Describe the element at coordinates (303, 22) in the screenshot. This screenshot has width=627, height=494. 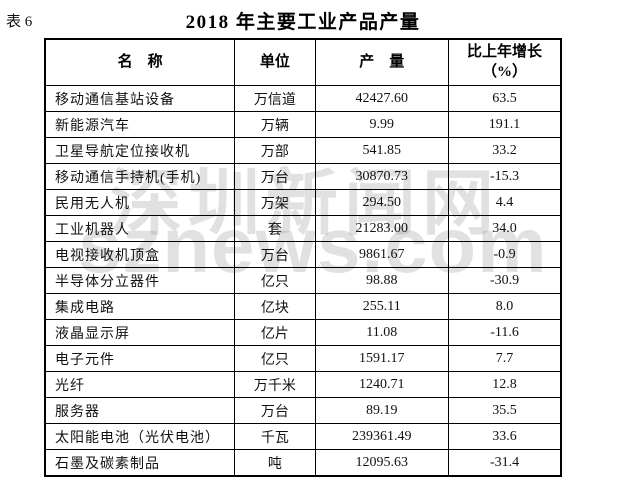
I see `page-title: 2018 年主要工业产品产量` at that location.